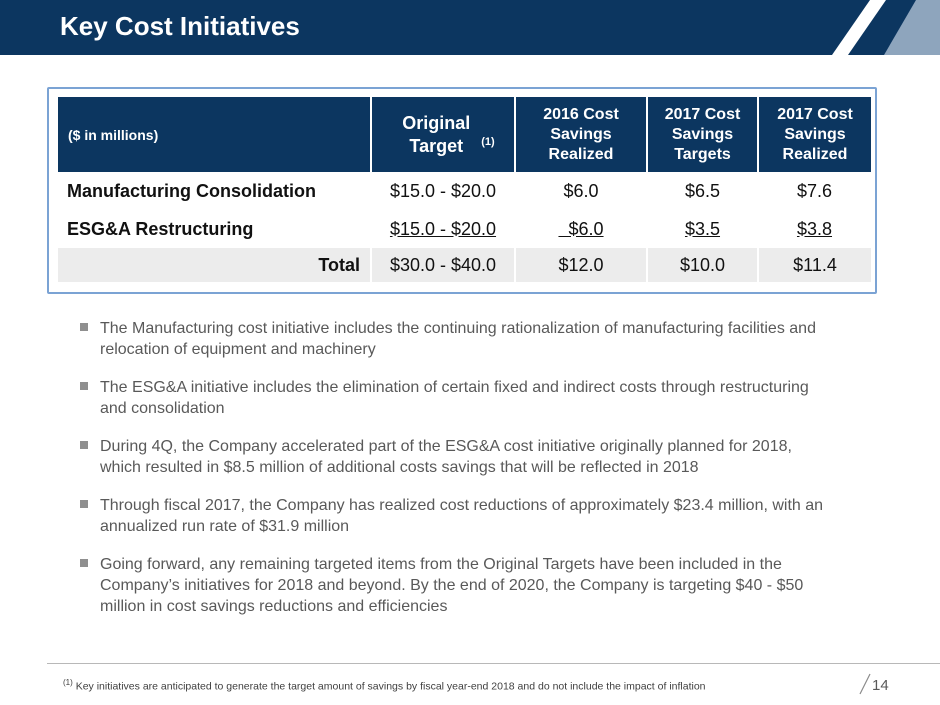 Image resolution: width=940 pixels, height=705 pixels. What do you see at coordinates (880, 685) in the screenshot?
I see `page-number: 14` at bounding box center [880, 685].